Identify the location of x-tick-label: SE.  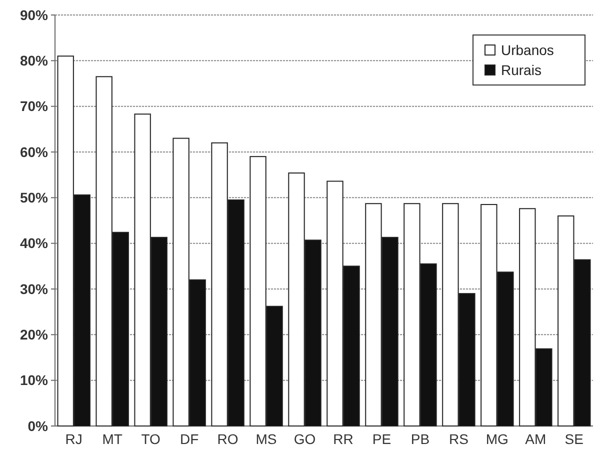
(574, 439).